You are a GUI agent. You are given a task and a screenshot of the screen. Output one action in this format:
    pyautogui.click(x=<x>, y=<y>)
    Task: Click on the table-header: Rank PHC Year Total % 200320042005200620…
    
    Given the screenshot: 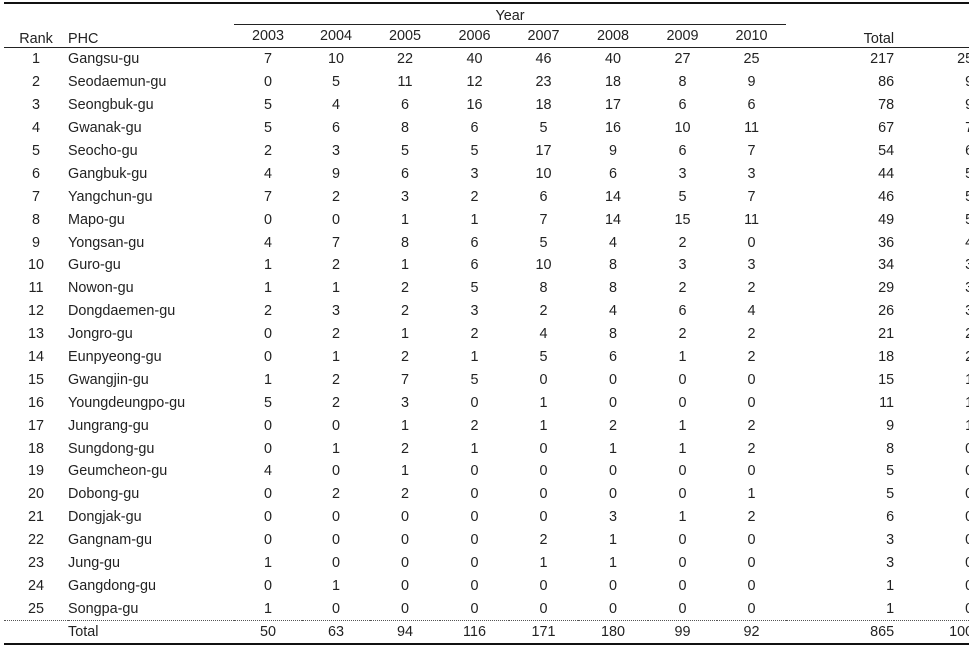 What is the action you would take?
    pyautogui.click(x=486, y=25)
    